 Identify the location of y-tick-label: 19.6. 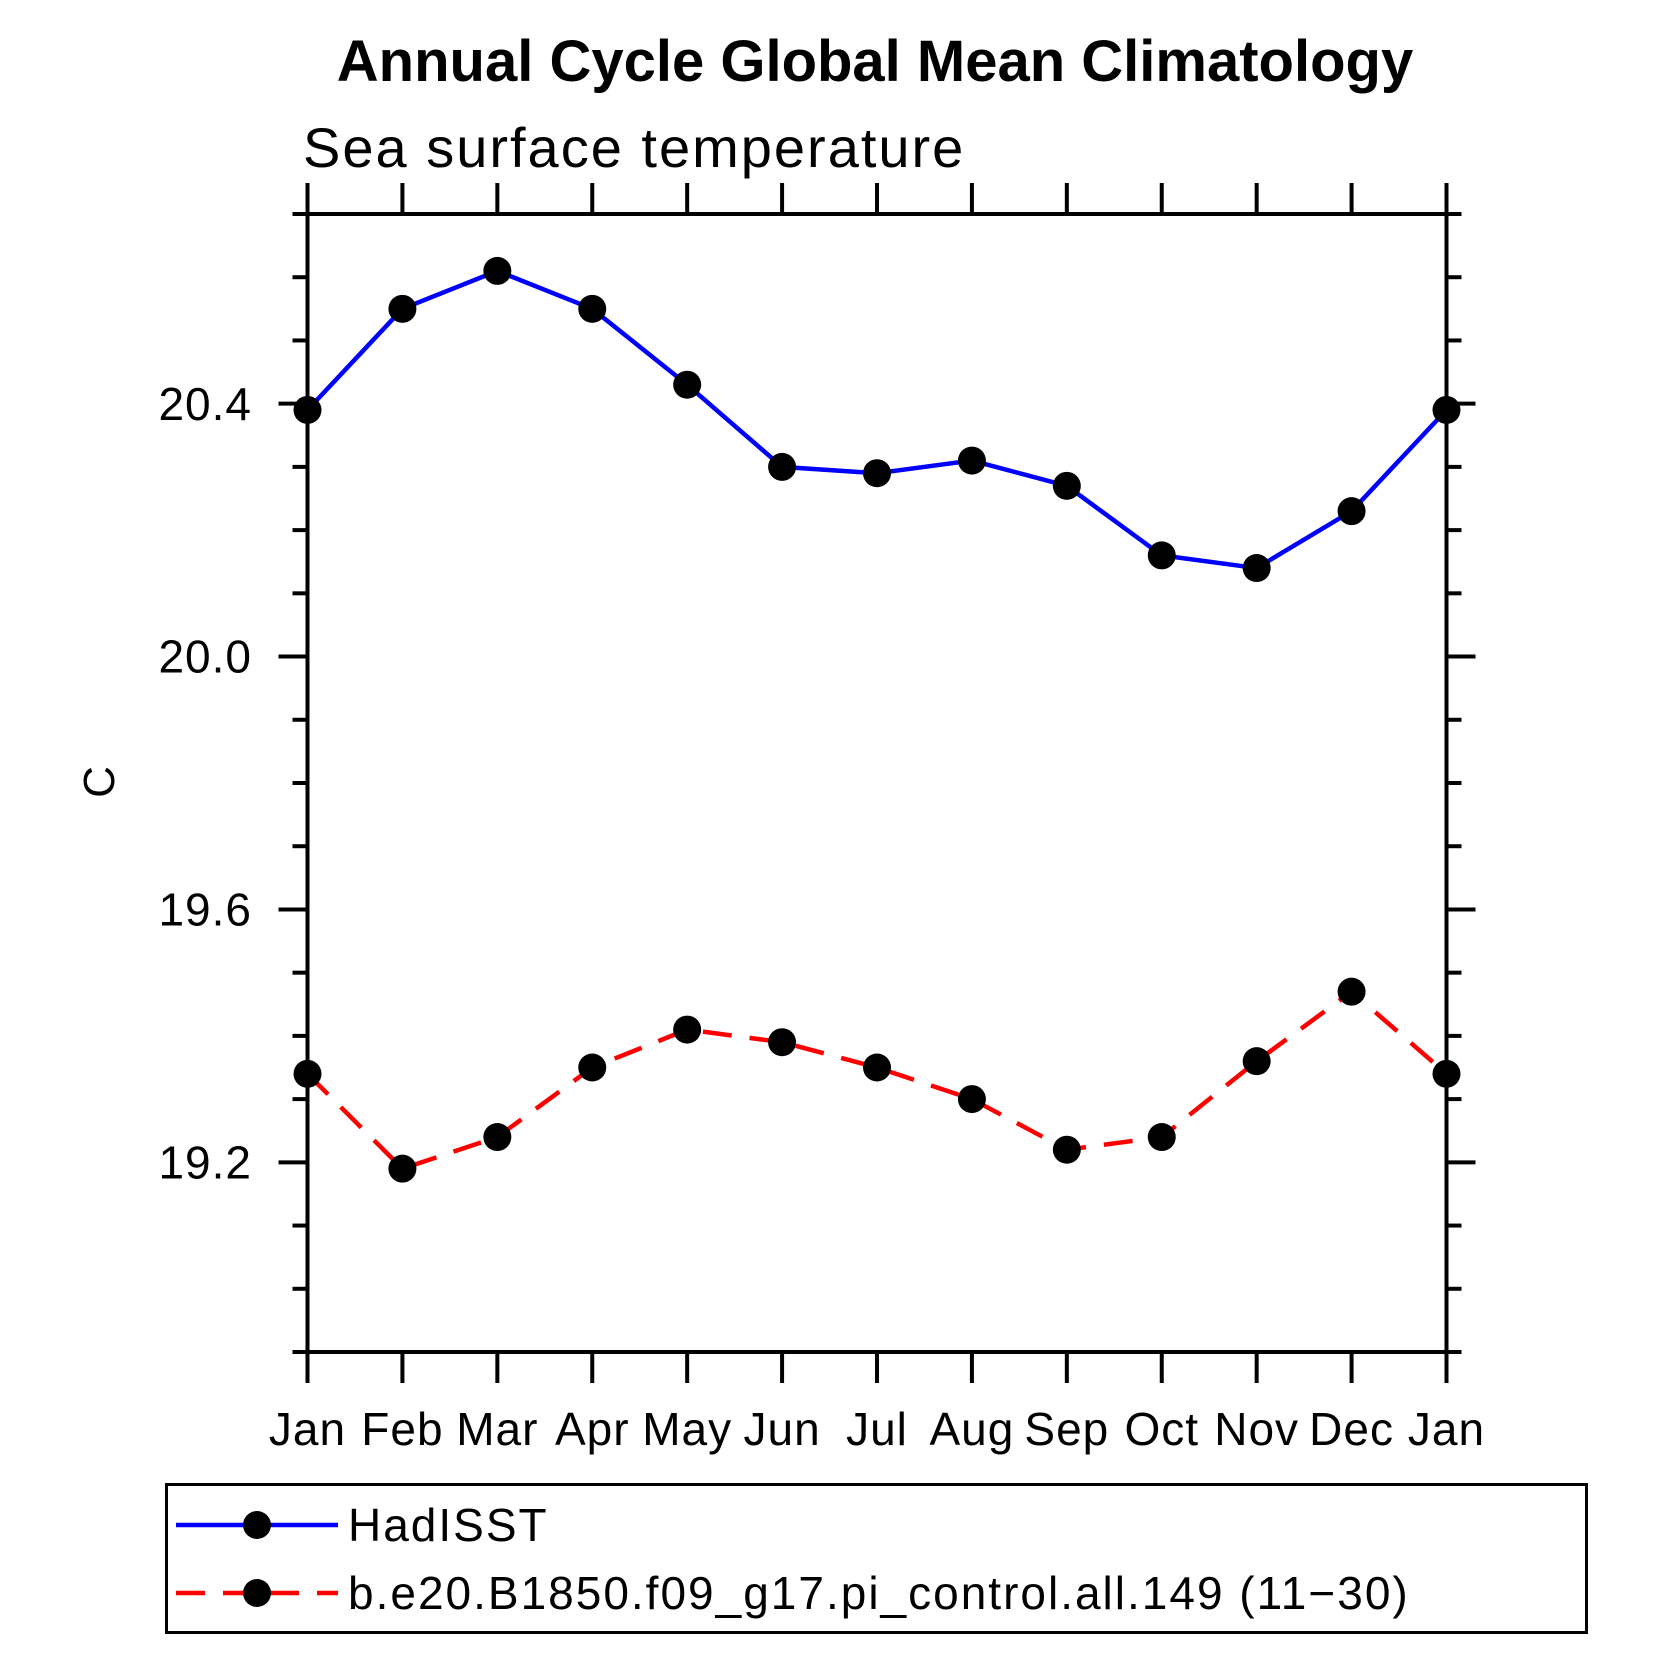
(205, 910).